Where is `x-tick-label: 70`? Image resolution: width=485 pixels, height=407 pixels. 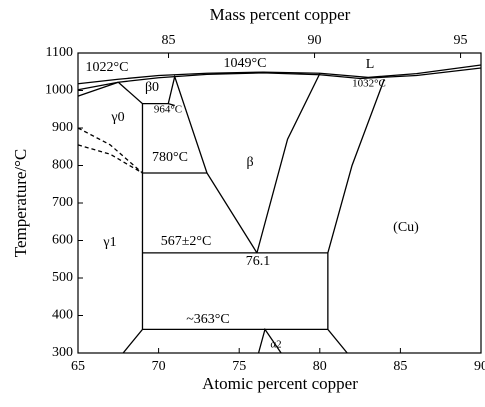
x-tick-label: 70 is located at coordinates (159, 366).